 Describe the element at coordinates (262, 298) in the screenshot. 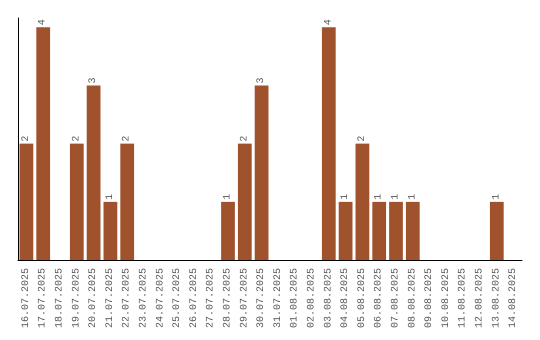

I see `x-tick-label: 30.07.2025` at that location.